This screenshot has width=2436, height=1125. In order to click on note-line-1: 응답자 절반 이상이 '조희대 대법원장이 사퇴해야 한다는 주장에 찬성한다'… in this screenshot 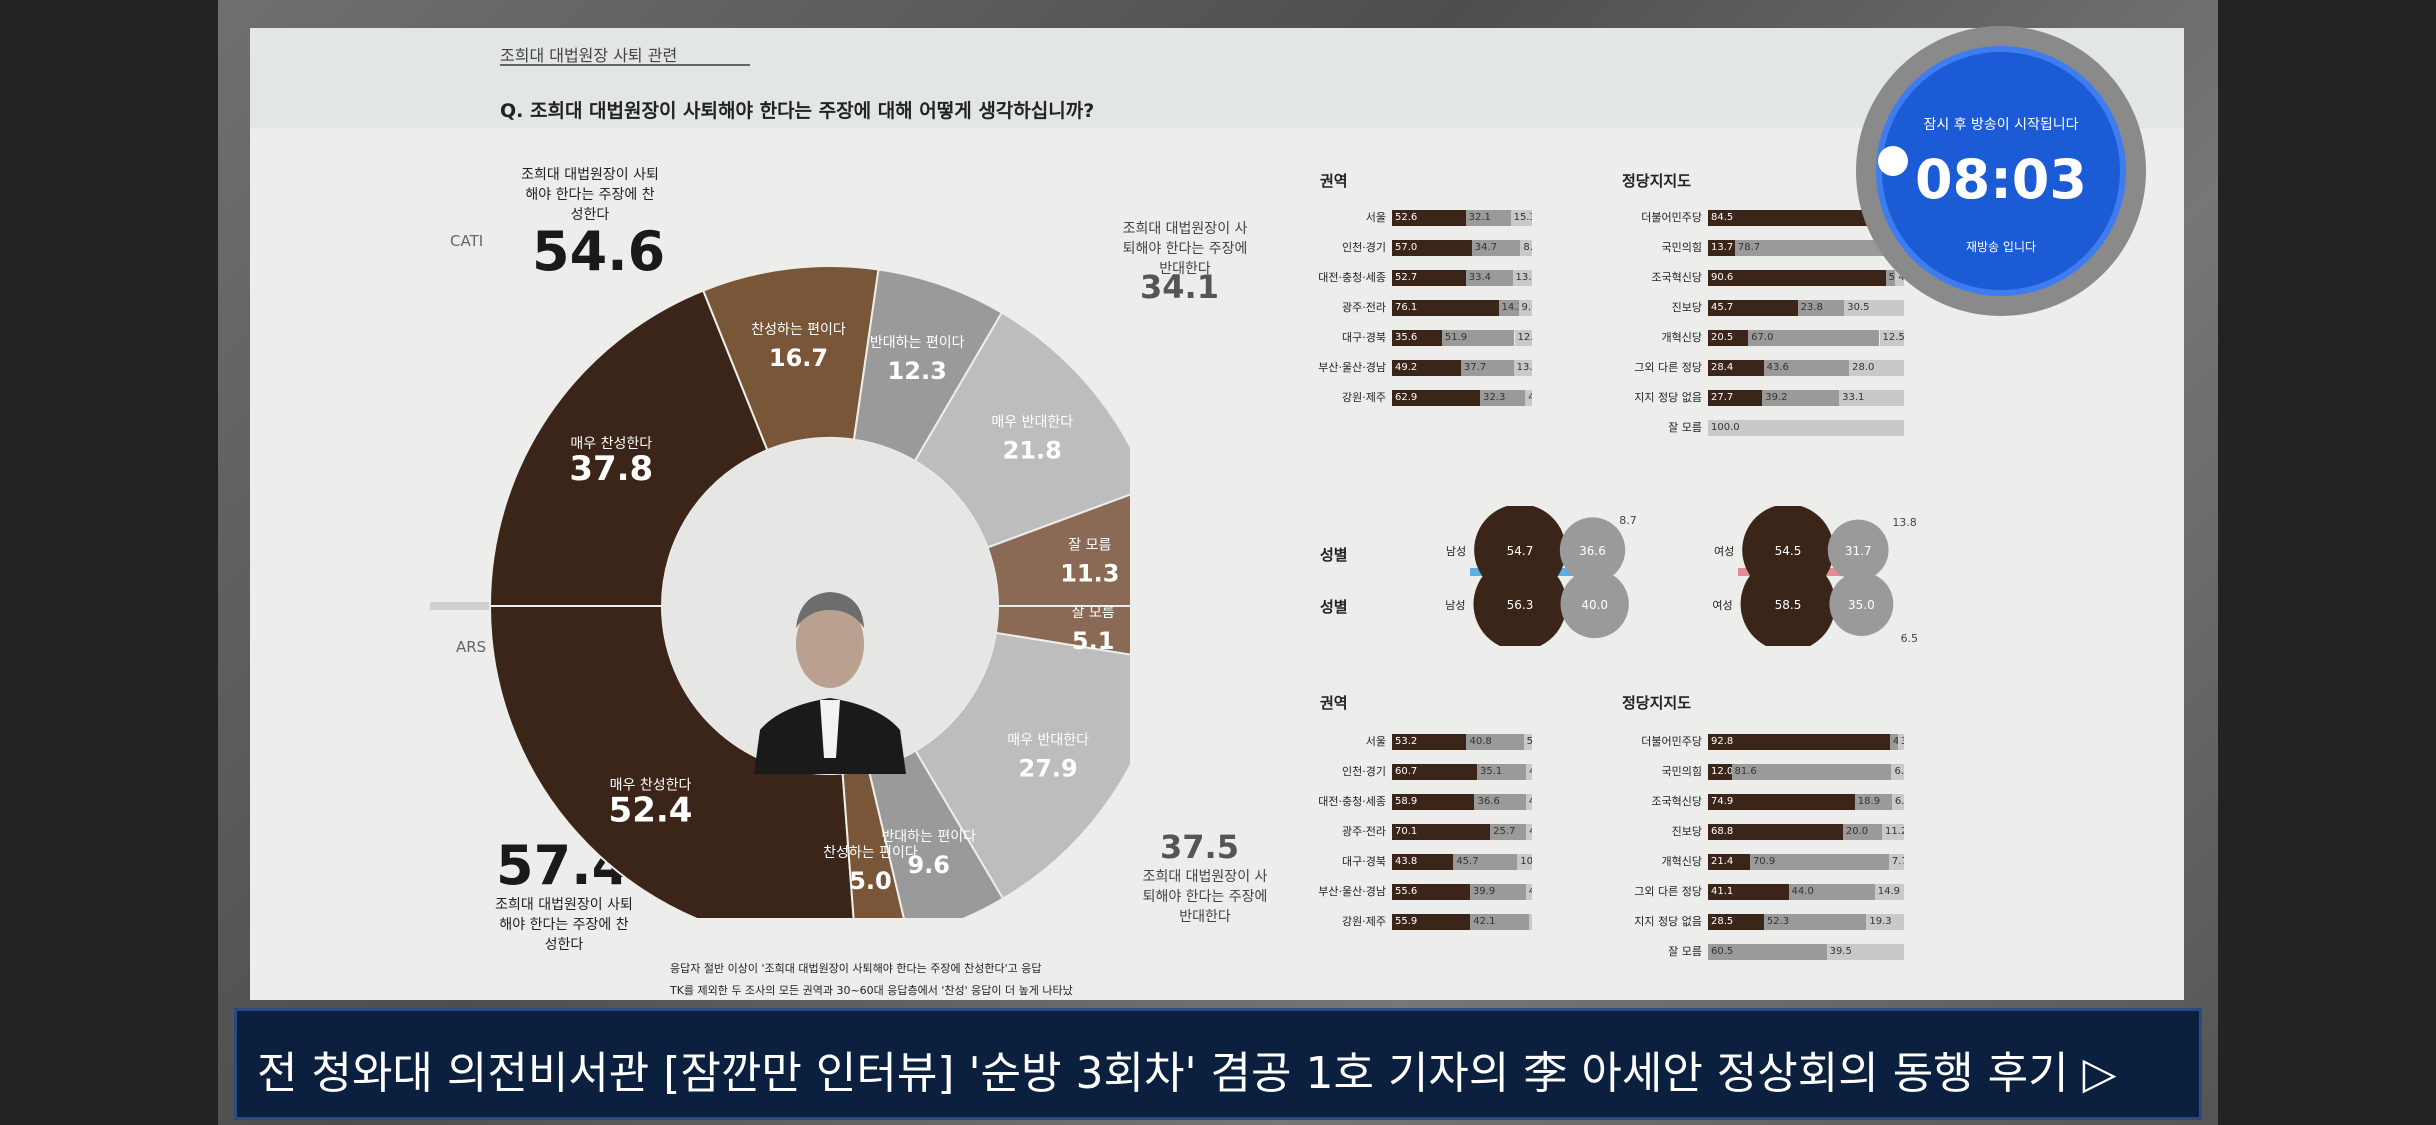, I will do `click(856, 968)`.